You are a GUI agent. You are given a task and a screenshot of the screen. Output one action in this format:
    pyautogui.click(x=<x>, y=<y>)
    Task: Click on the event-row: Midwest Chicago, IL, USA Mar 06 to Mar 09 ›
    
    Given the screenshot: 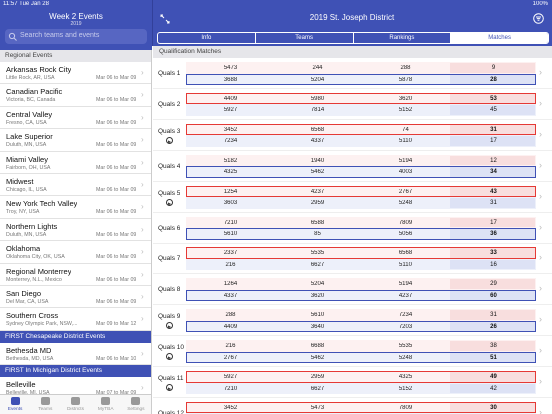 What is the action you would take?
    pyautogui.click(x=75, y=185)
    